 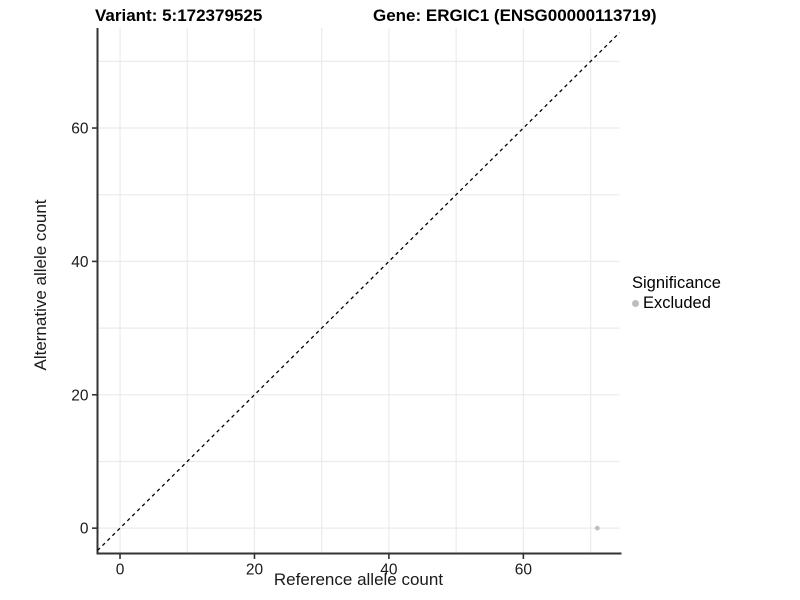 I want to click on y-tick-label: 40, so click(x=80, y=262).